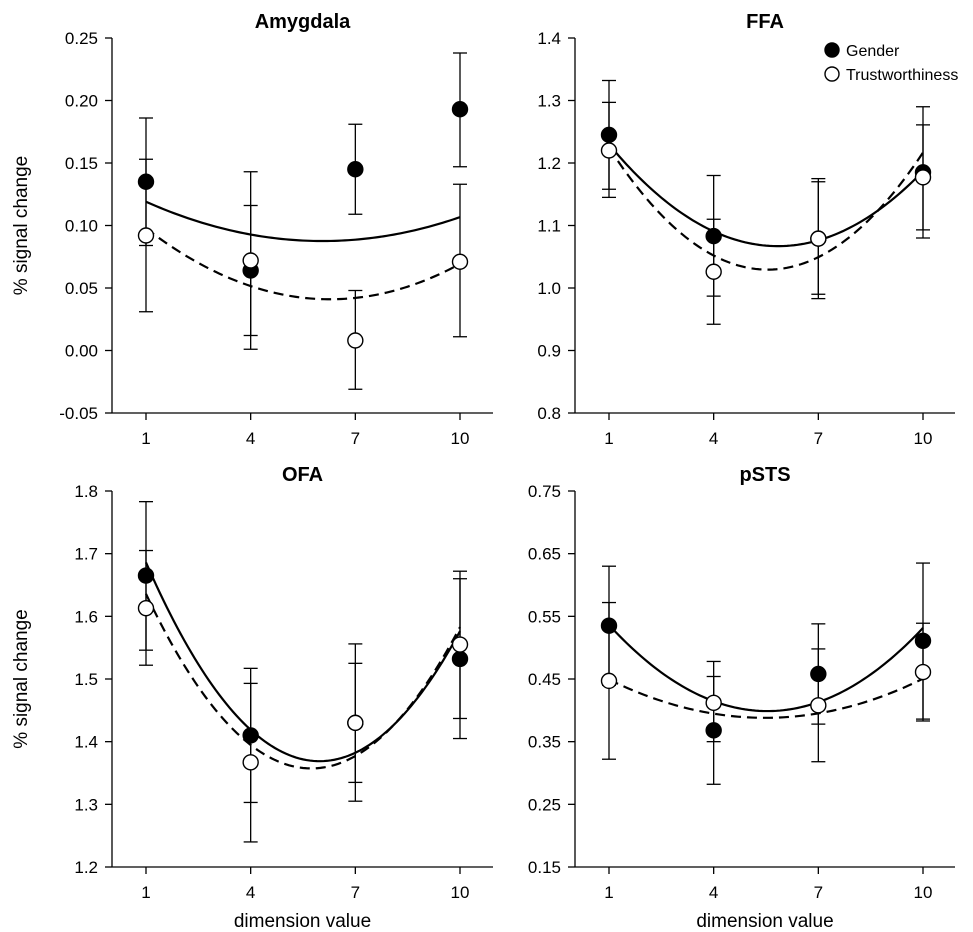 Image resolution: width=973 pixels, height=932 pixels. Describe the element at coordinates (86, 679) in the screenshot. I see `y-tick-label: 1.5` at that location.